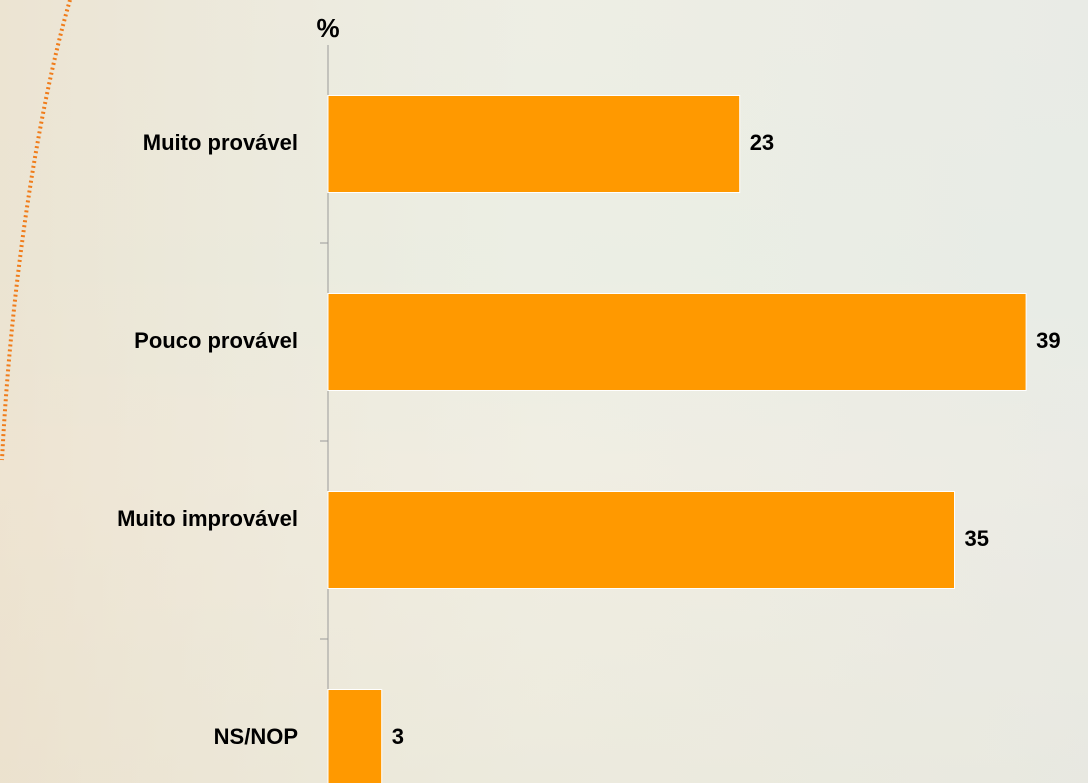  What do you see at coordinates (256, 736) in the screenshot?
I see `category-label: NS/NOP` at bounding box center [256, 736].